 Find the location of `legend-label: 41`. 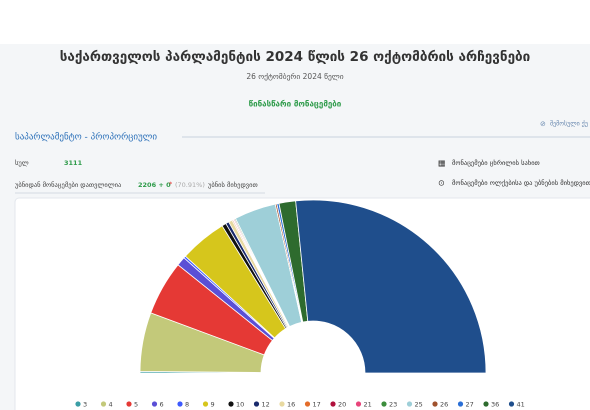

legend-label: 41 is located at coordinates (521, 405).